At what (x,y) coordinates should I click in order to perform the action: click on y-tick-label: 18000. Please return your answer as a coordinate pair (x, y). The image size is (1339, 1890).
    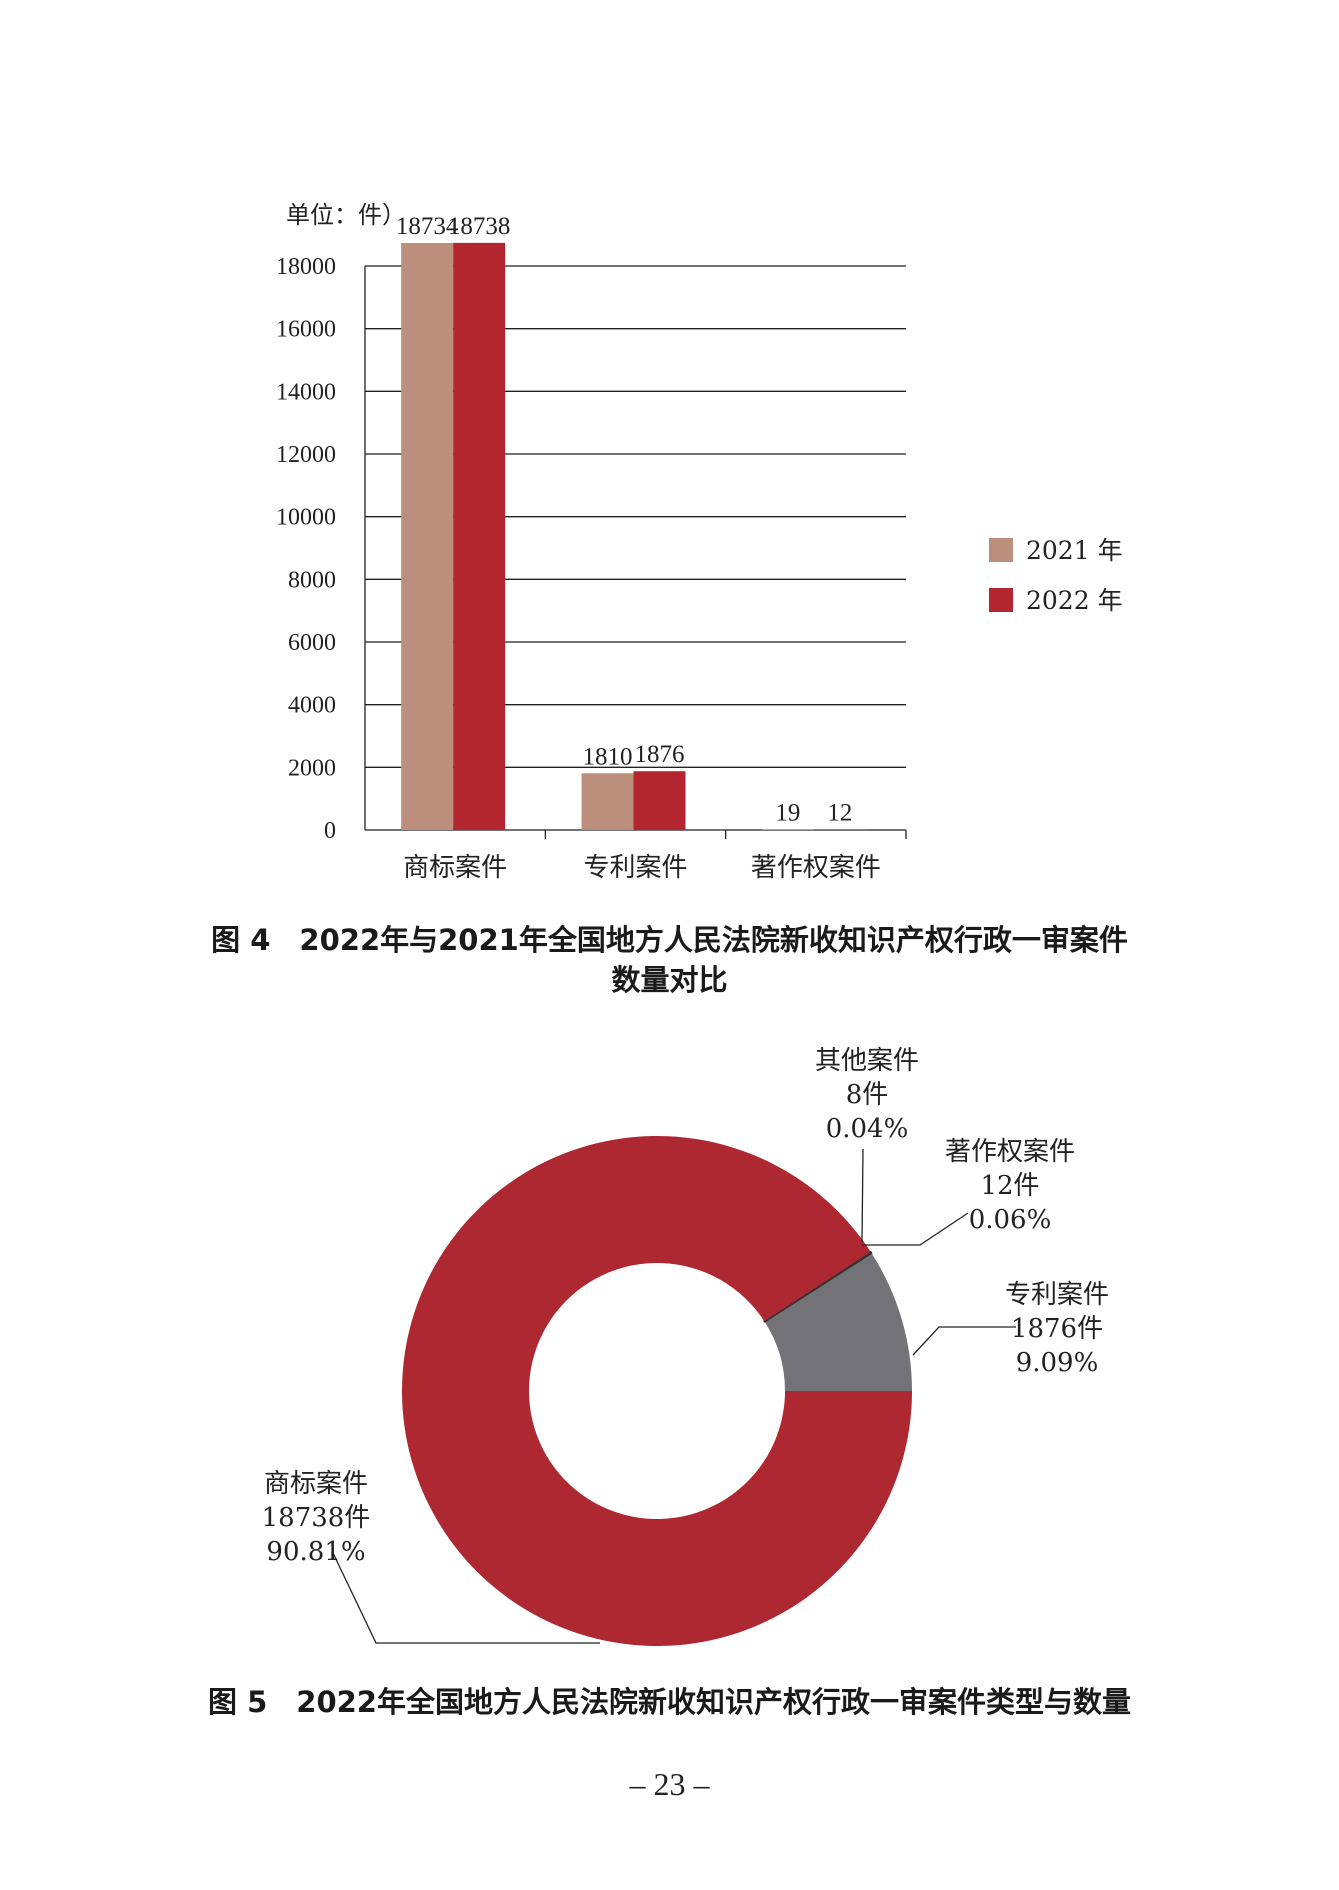
    Looking at the image, I should click on (306, 267).